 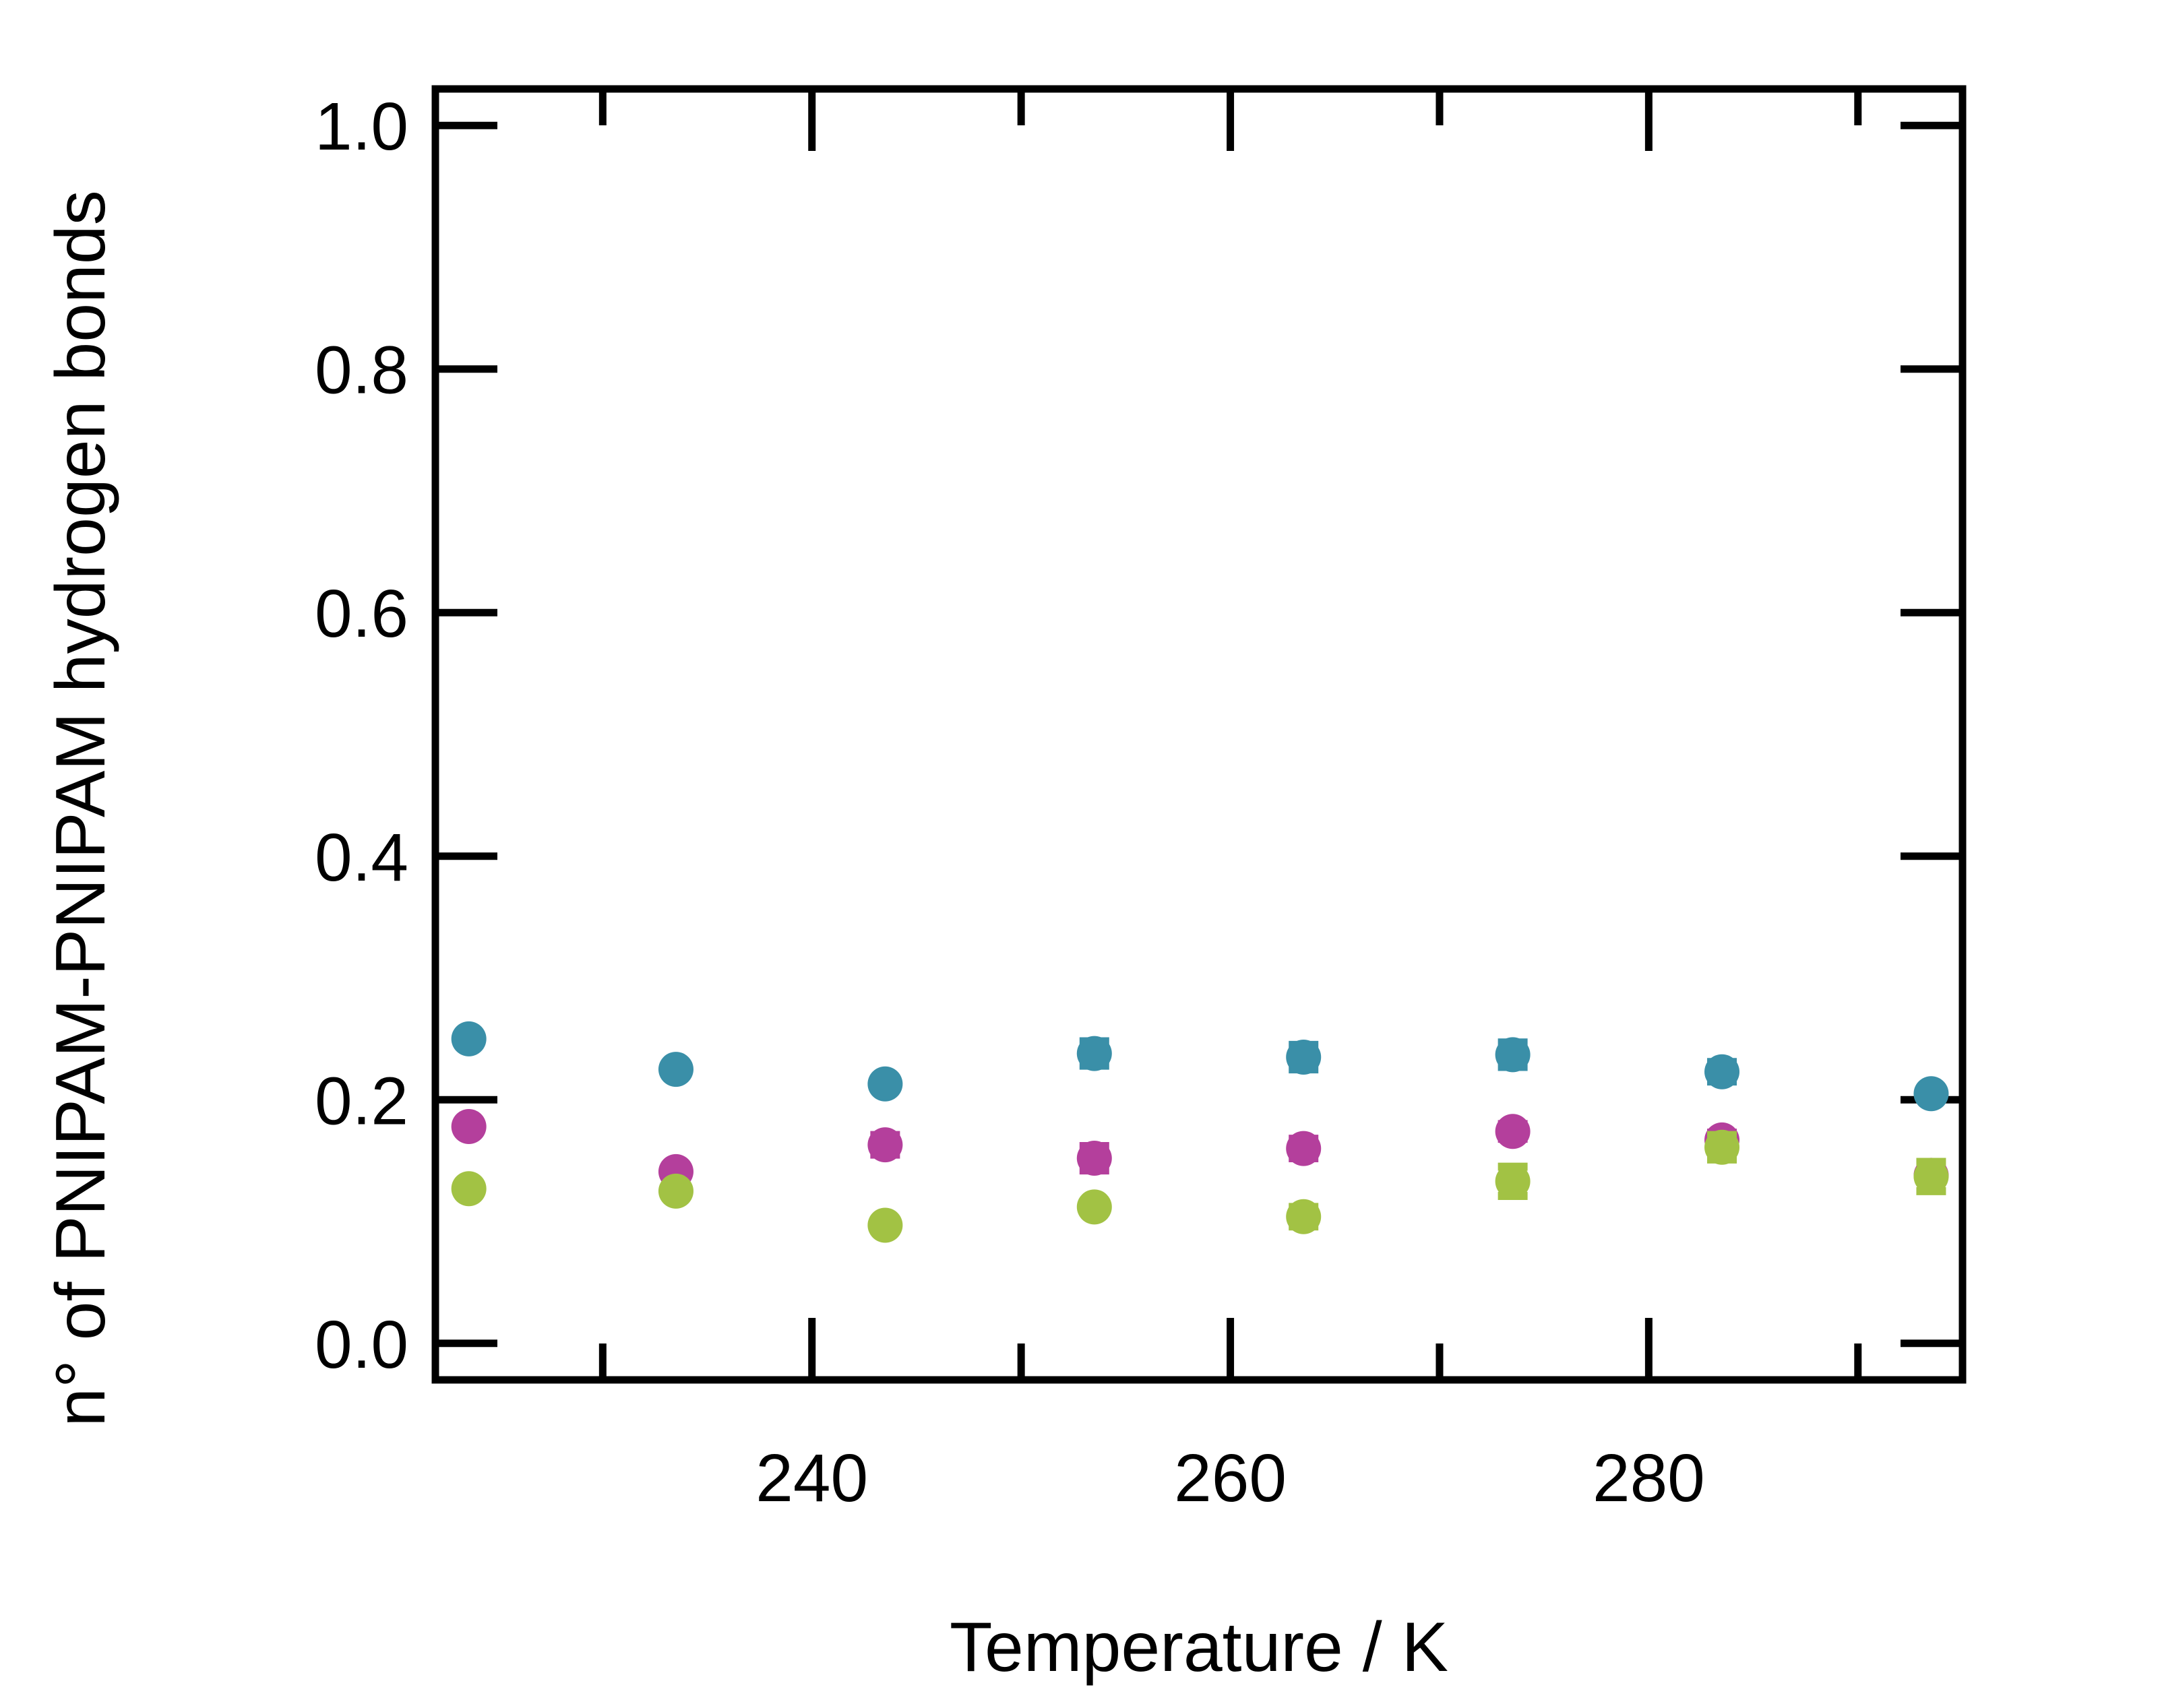 I want to click on x-tick-label: 280, so click(x=1649, y=1478).